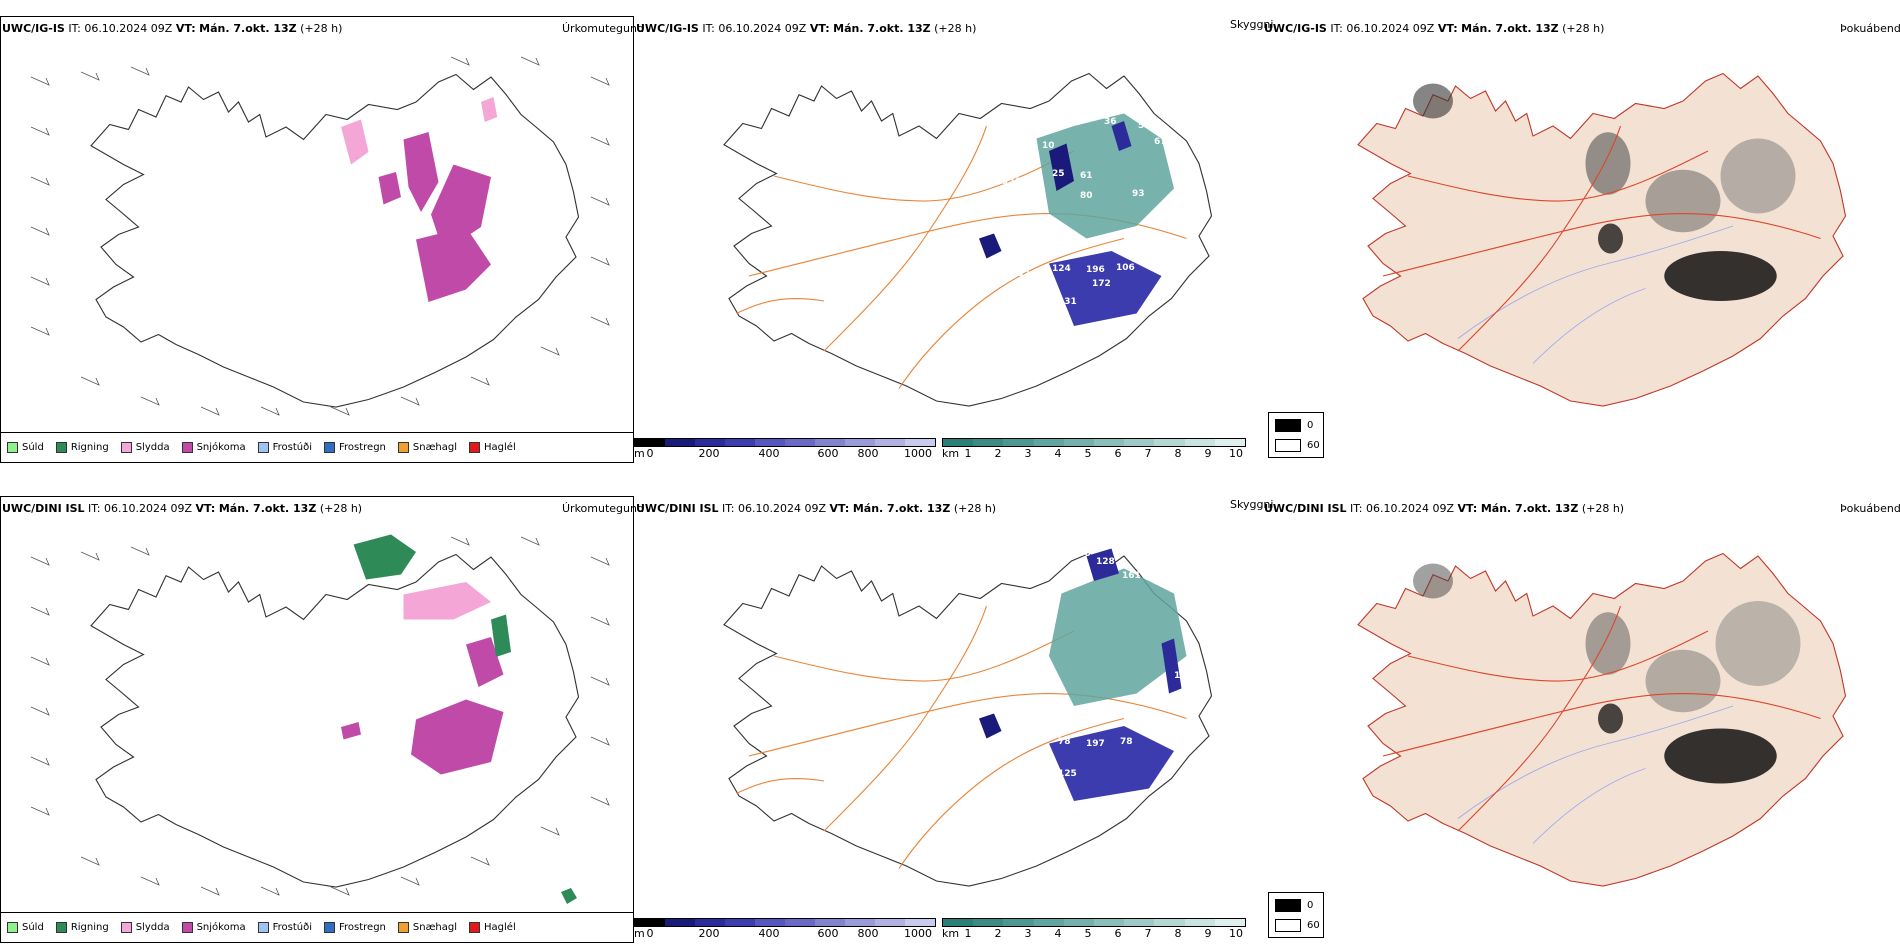 The image size is (1900, 950). I want to click on tick-label: 1000, so click(918, 453).